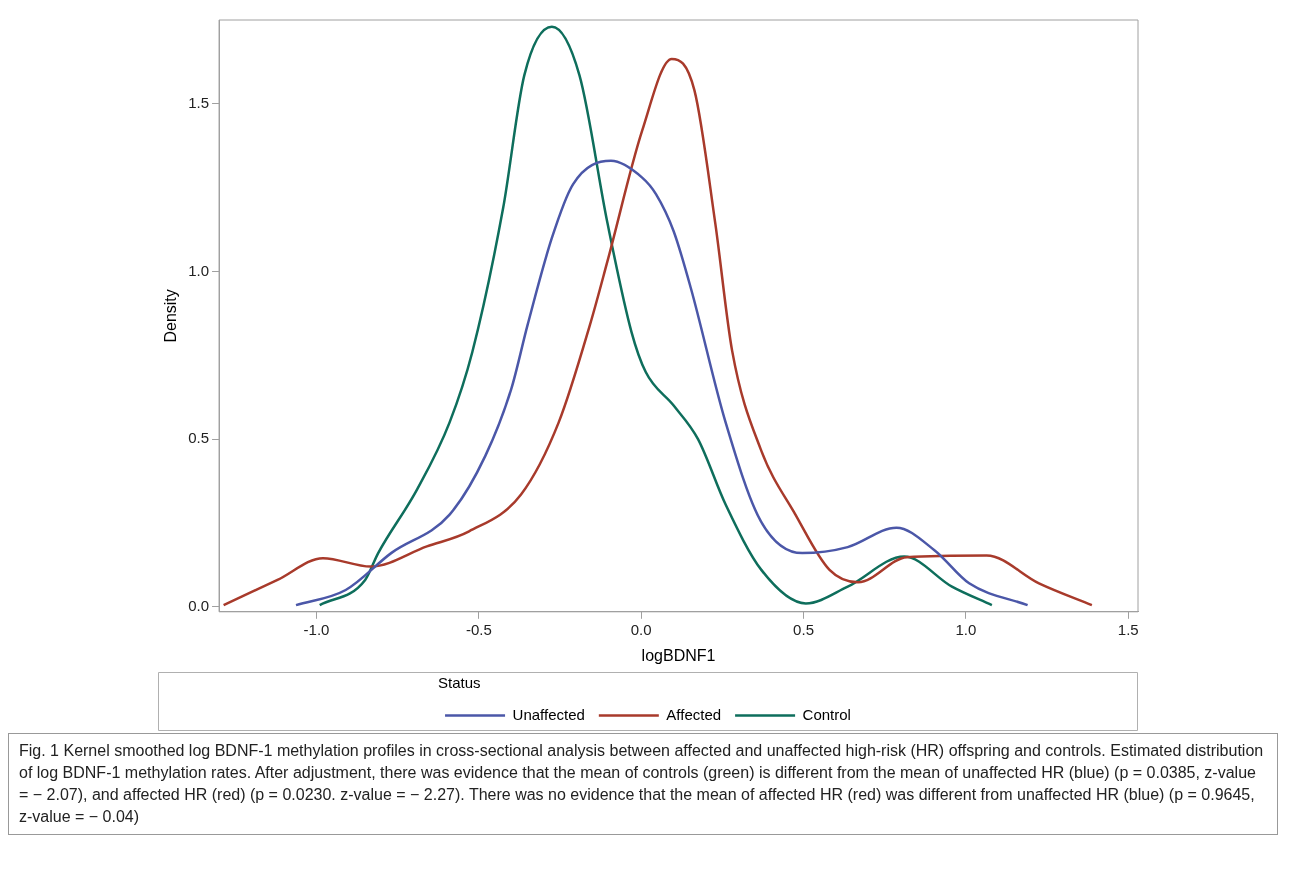  What do you see at coordinates (199, 270) in the screenshot?
I see `y-tick-label: 1.0` at bounding box center [199, 270].